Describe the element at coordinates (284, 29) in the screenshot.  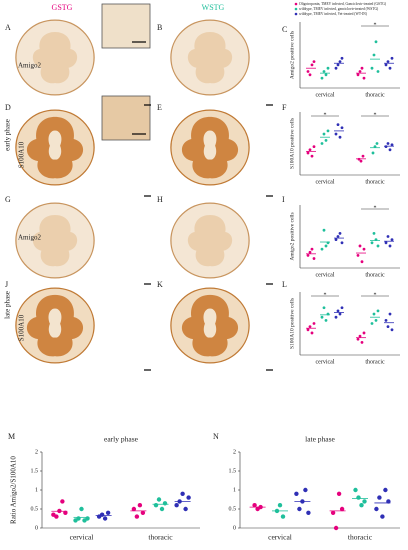
I see `panel-label: C` at that location.